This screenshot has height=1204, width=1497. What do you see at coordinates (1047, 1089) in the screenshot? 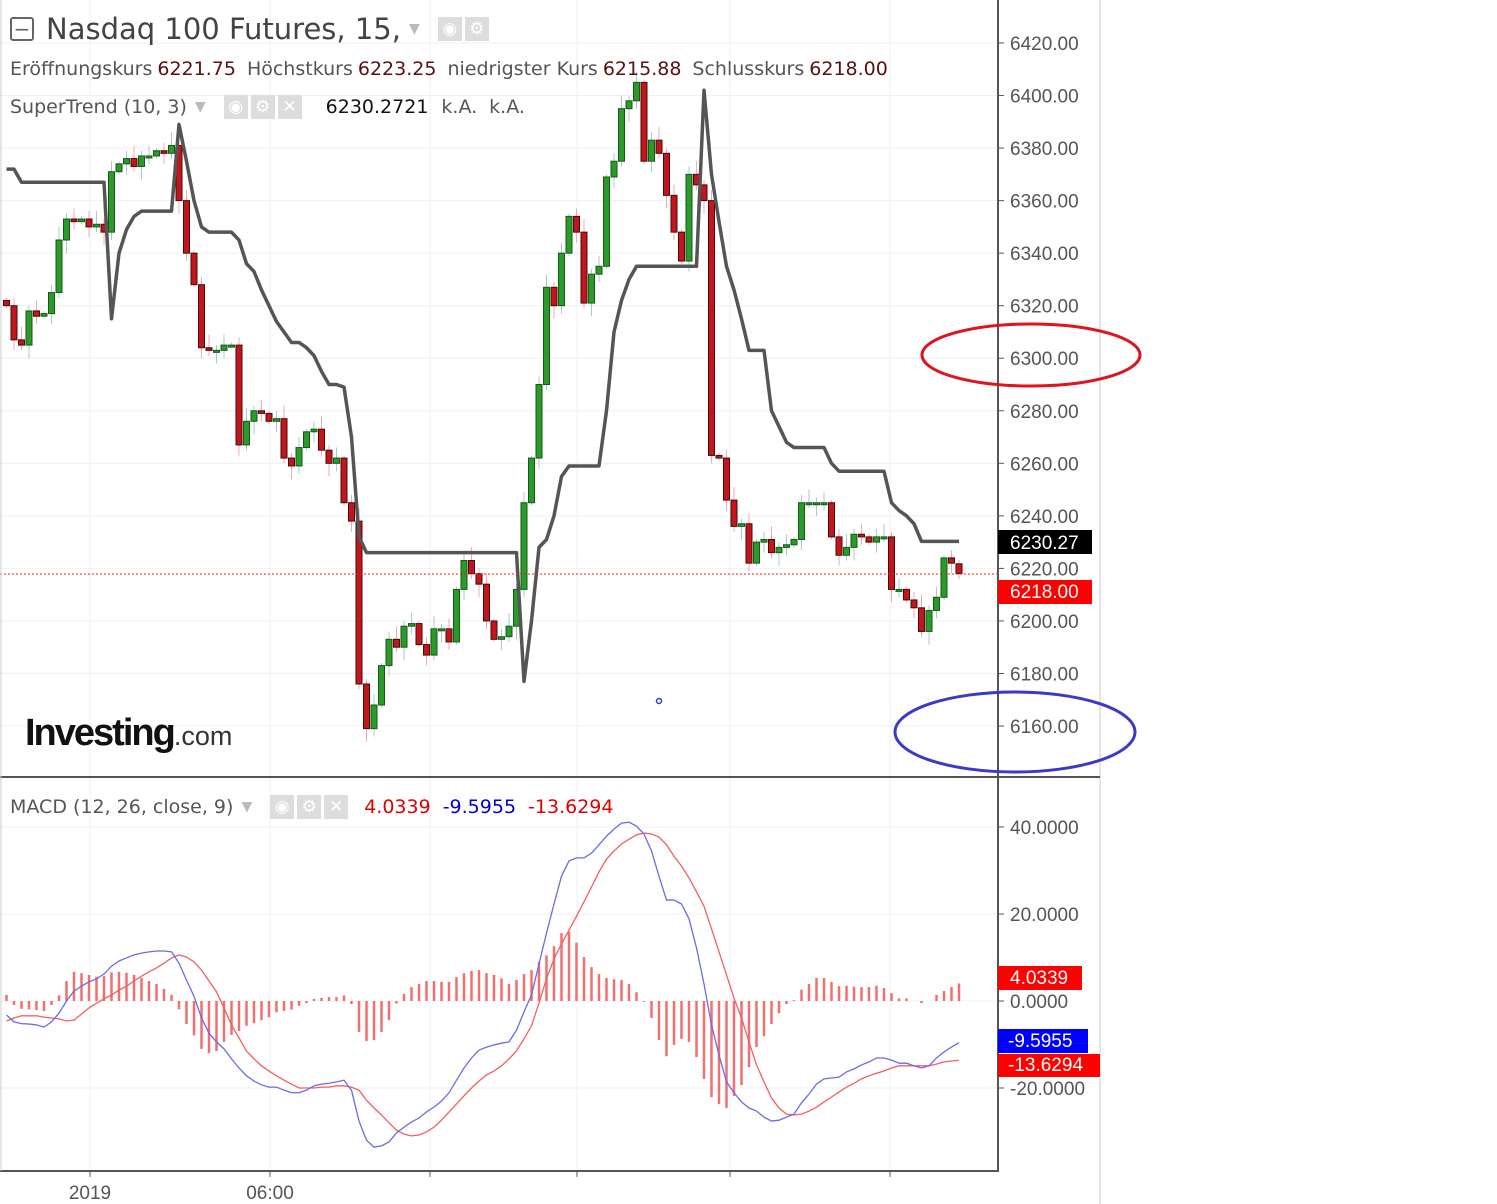
I see `macd-tick-label: -20.0000` at bounding box center [1047, 1089].